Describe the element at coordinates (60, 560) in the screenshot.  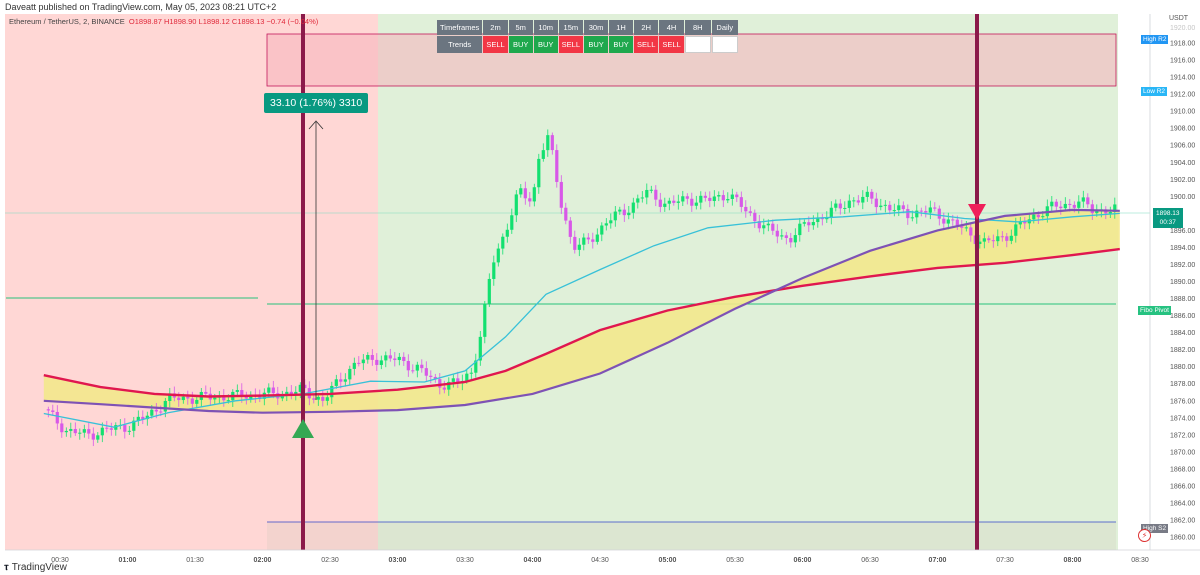
I see `time-tick-0: 00:30` at that location.